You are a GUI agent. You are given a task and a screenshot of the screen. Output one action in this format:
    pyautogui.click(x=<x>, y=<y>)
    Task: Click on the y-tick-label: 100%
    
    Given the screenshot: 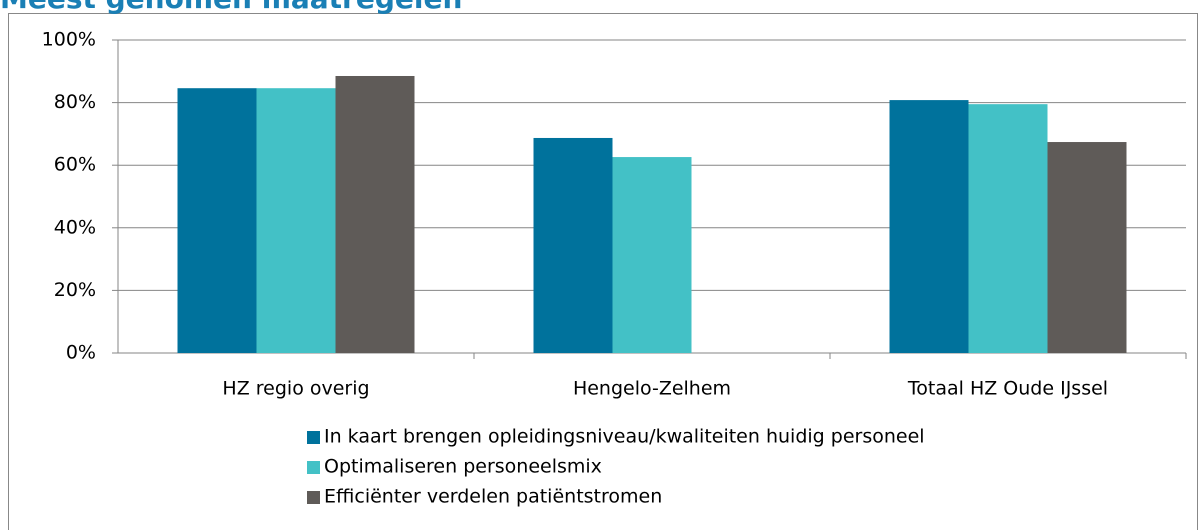 What is the action you would take?
    pyautogui.click(x=69, y=40)
    